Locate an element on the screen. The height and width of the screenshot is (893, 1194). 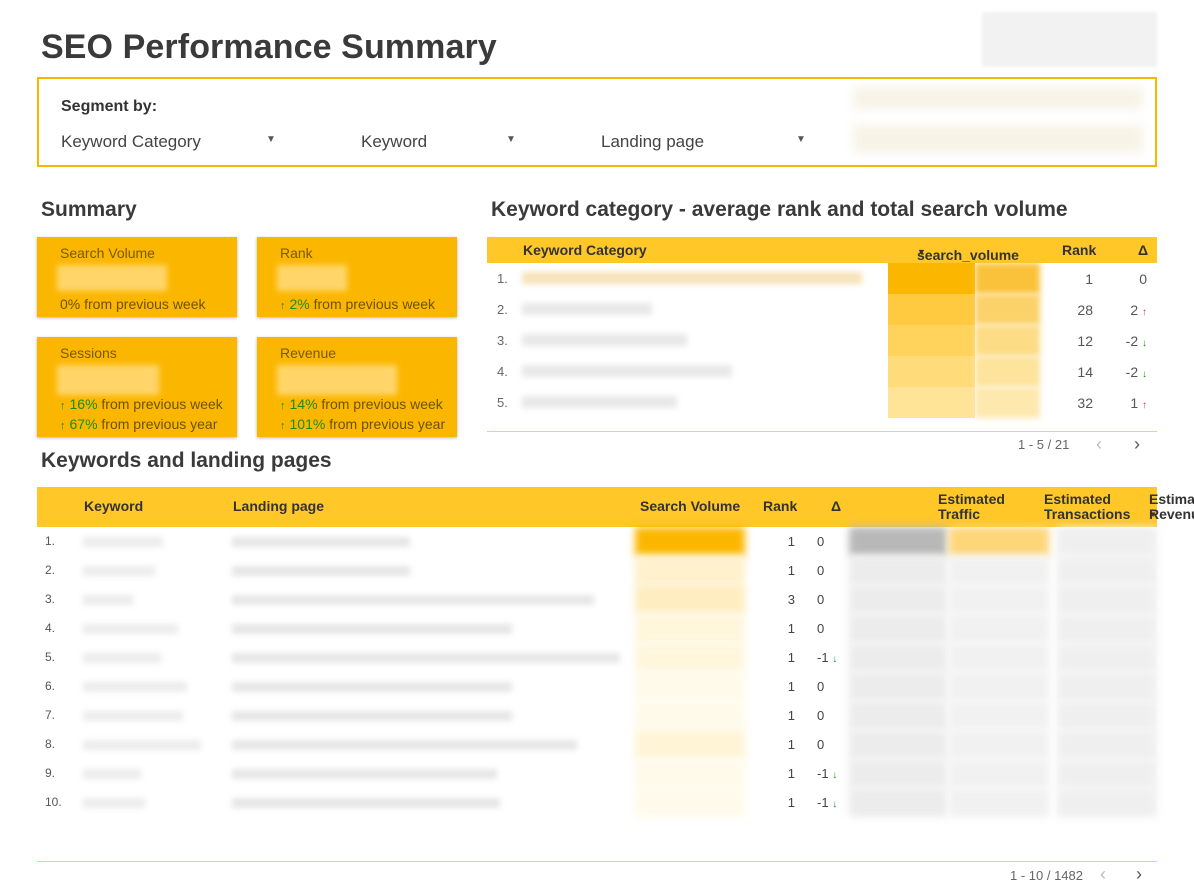
column-header-estimated-transactions: Estimated Transactions is located at coordinates (1087, 506).